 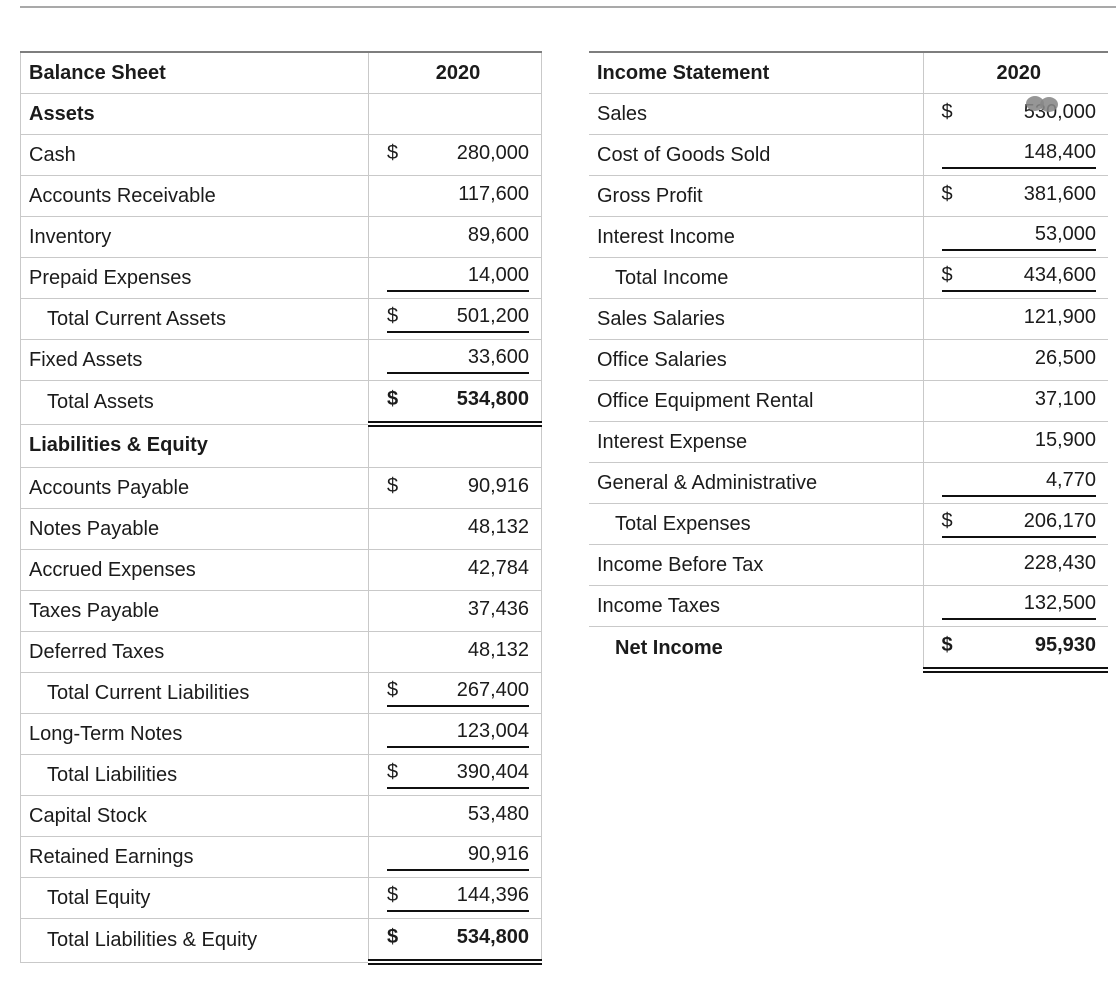 I want to click on table-row: Deferred Taxes 48,132, so click(x=281, y=652).